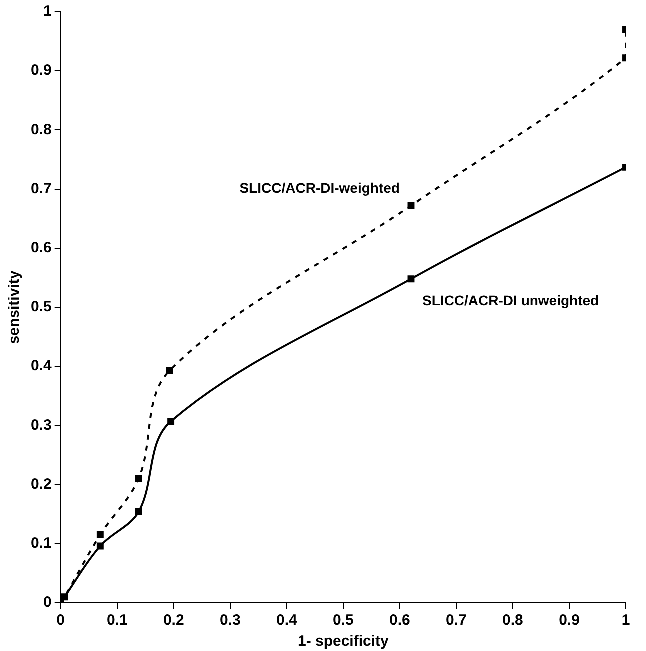  I want to click on y-tick-label: 0.1, so click(41, 543).